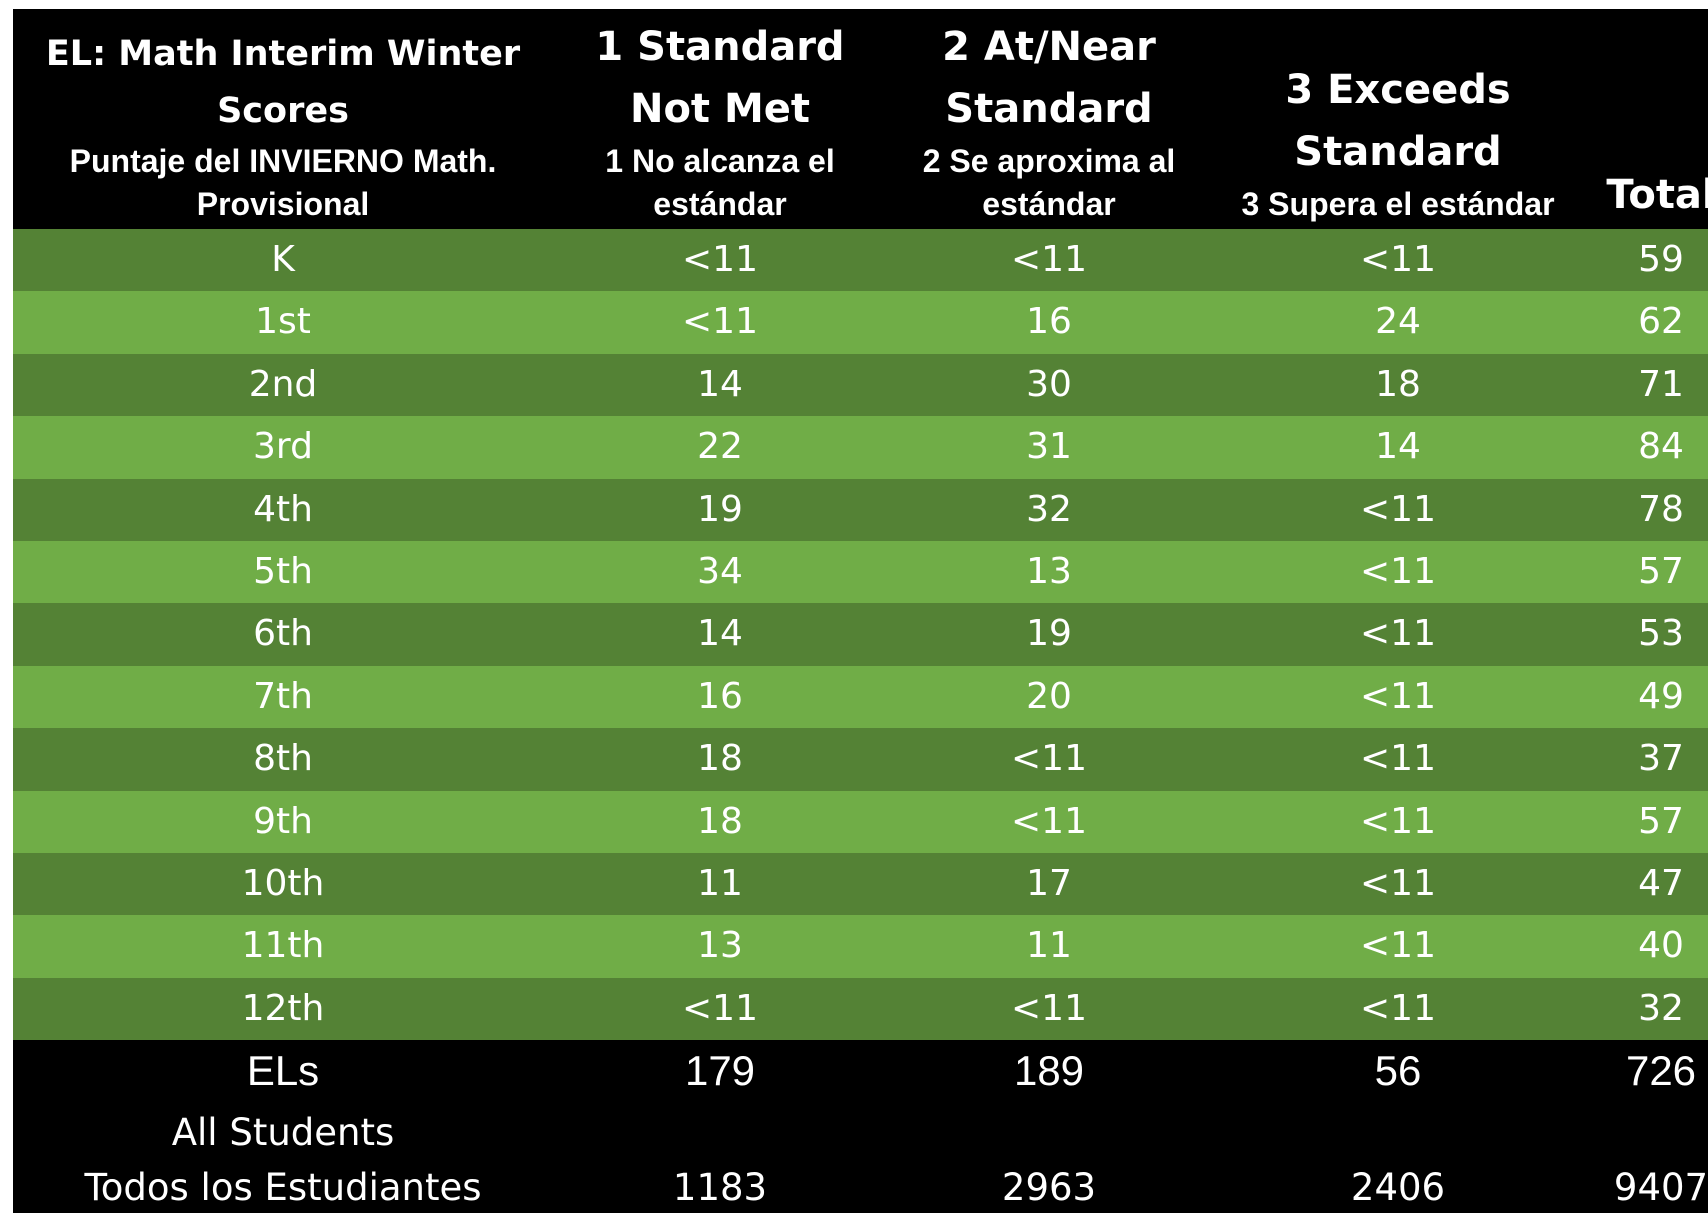  What do you see at coordinates (1661, 634) in the screenshot?
I see `value-cell: 53` at bounding box center [1661, 634].